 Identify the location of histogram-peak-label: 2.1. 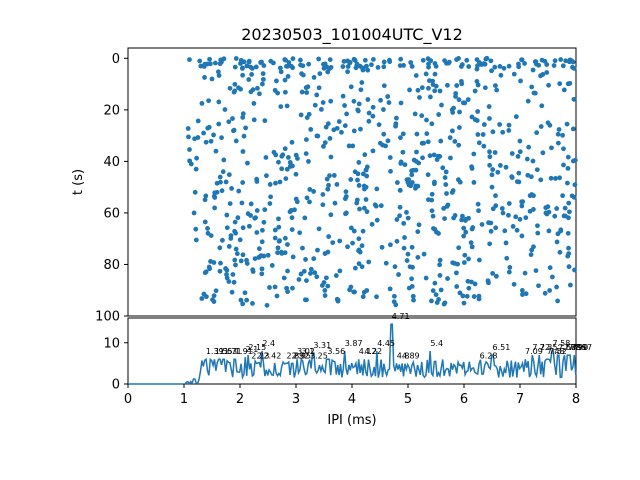
(252, 349).